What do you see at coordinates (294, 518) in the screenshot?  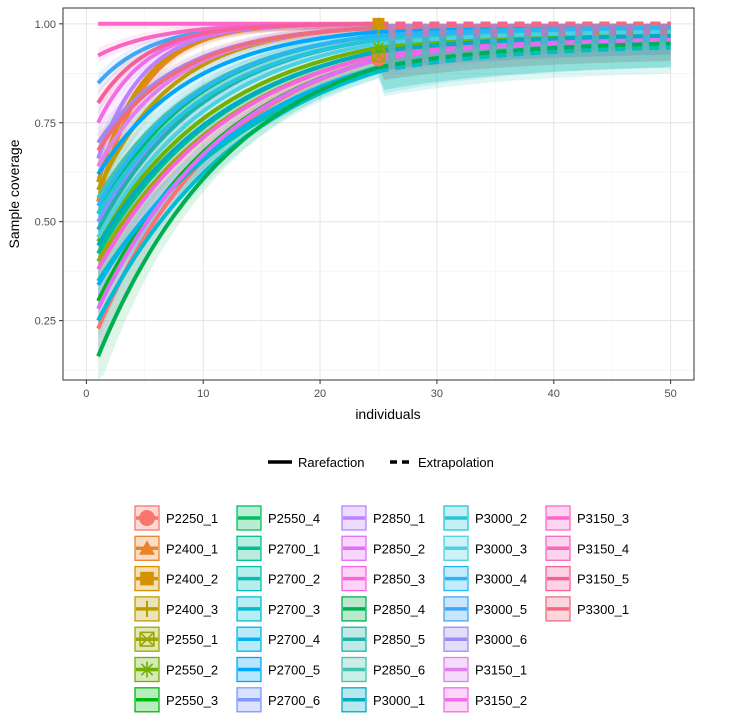 I see `legend-label: P2550_4` at bounding box center [294, 518].